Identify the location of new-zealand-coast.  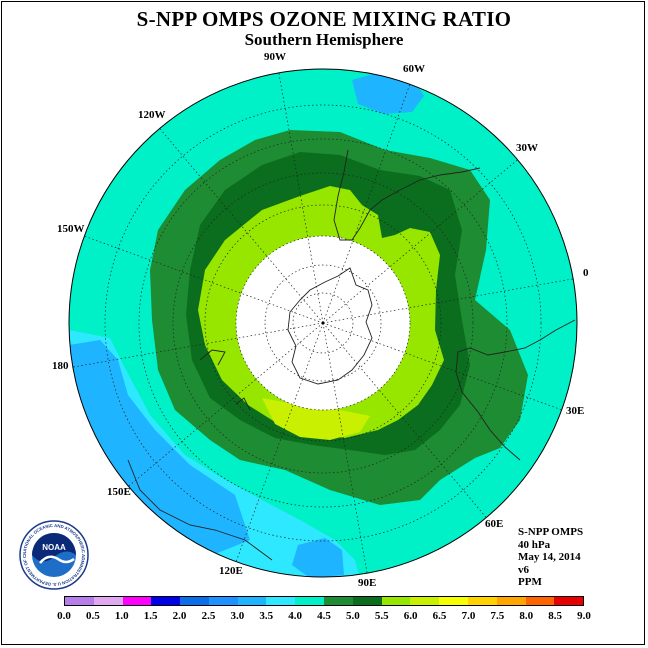
(225, 380).